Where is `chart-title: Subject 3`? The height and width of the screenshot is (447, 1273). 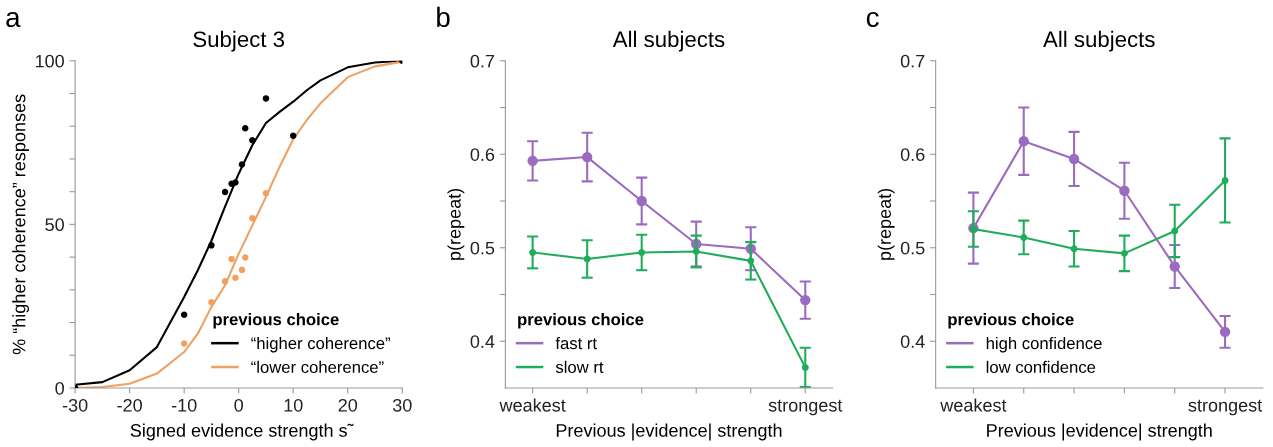
chart-title: Subject 3 is located at coordinates (239, 41).